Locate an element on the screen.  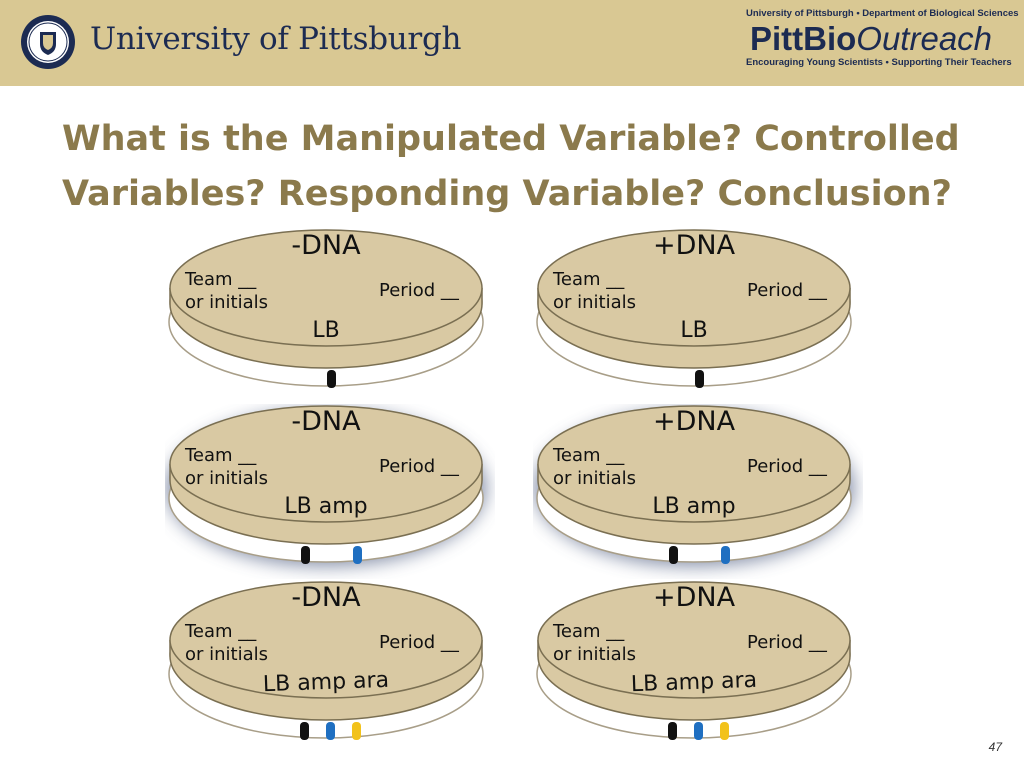
brand-pittbio: PittBio is located at coordinates (803, 38).